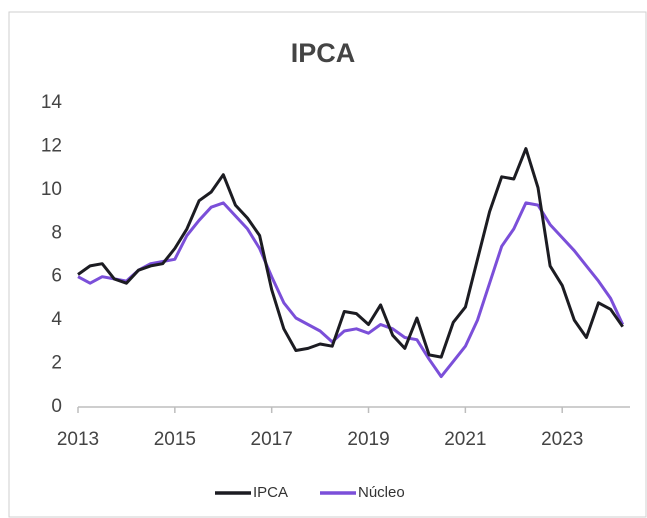  What do you see at coordinates (56, 319) in the screenshot?
I see `y-tick-label: 4` at bounding box center [56, 319].